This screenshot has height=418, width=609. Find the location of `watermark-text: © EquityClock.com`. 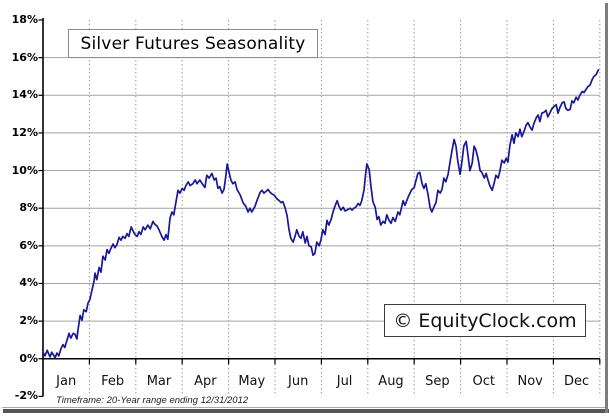

watermark-text: © EquityClock.com is located at coordinates (485, 320).